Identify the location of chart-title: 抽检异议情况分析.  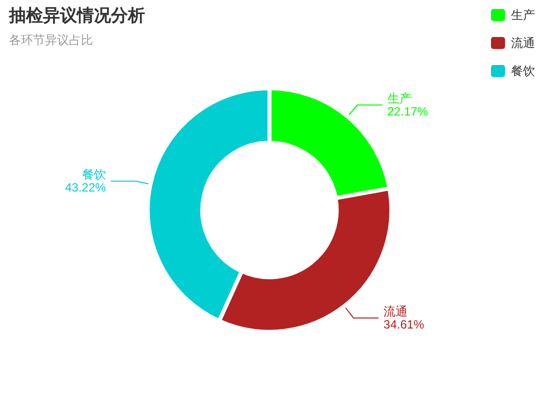
(76, 15).